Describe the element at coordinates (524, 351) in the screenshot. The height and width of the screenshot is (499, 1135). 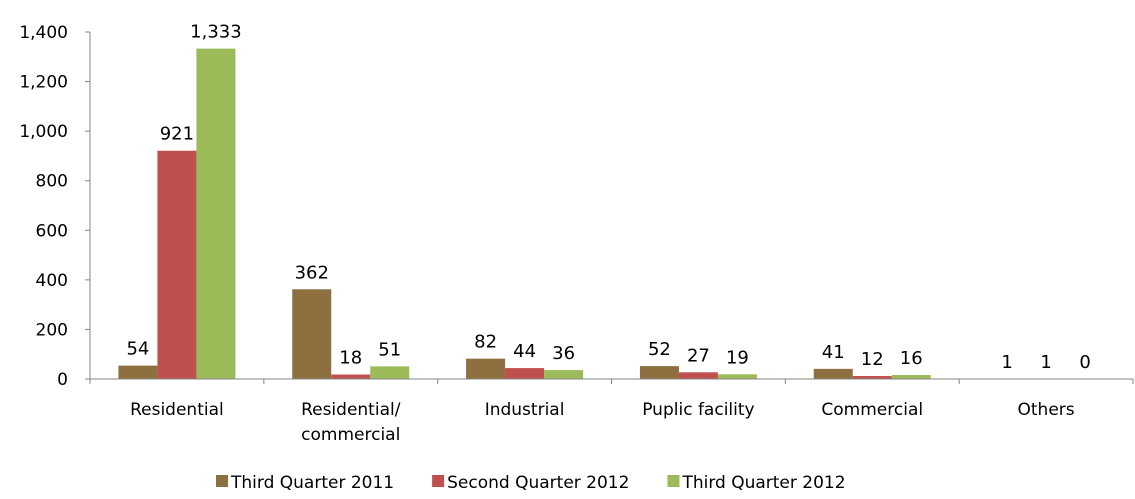
I see `data-label: 44` at that location.